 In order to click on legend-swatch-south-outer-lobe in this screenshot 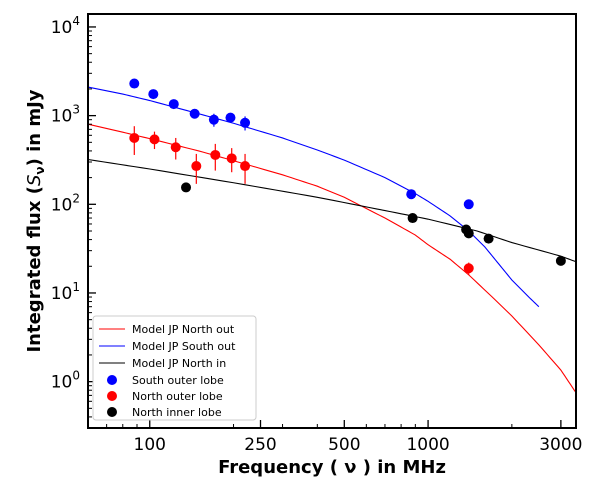, I will do `click(112, 380)`.